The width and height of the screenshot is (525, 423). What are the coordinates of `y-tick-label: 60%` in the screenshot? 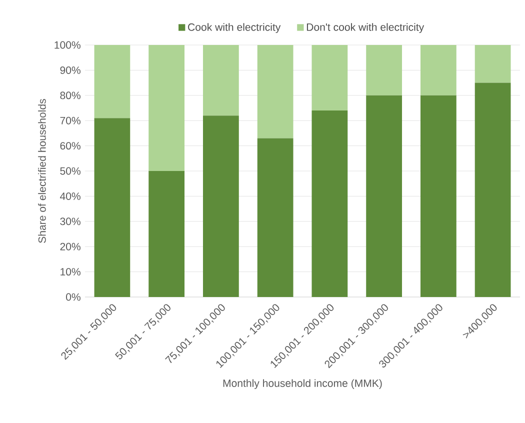 It's located at (70, 146).